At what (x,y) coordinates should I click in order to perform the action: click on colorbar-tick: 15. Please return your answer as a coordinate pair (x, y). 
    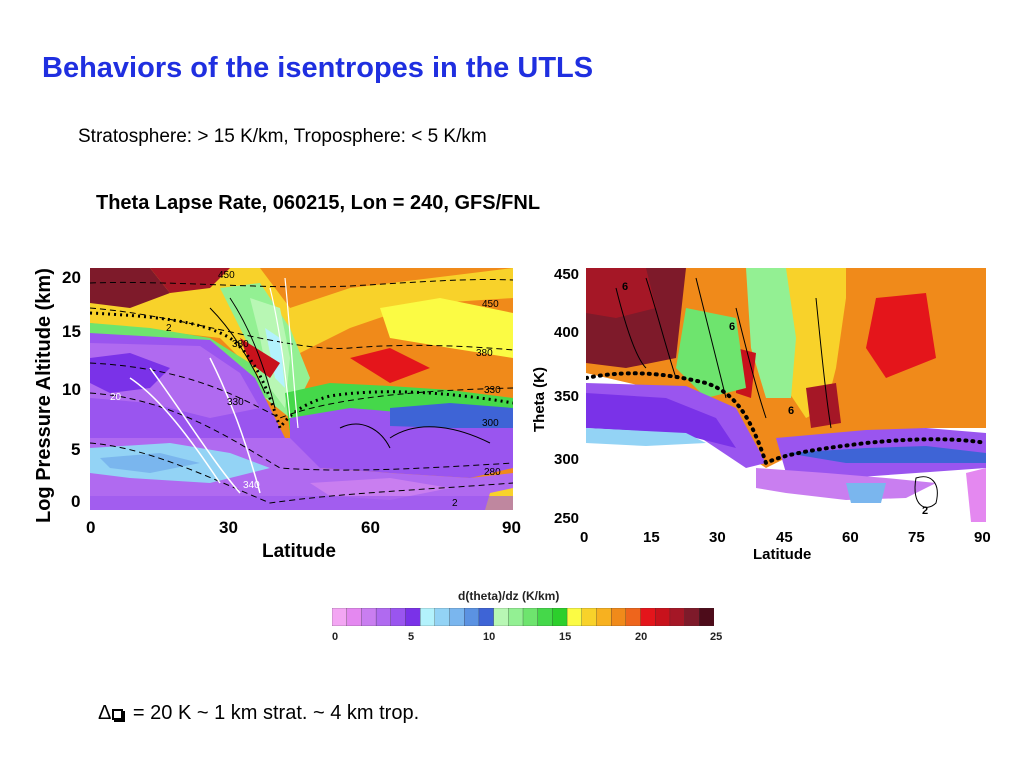
    Looking at the image, I should click on (565, 637).